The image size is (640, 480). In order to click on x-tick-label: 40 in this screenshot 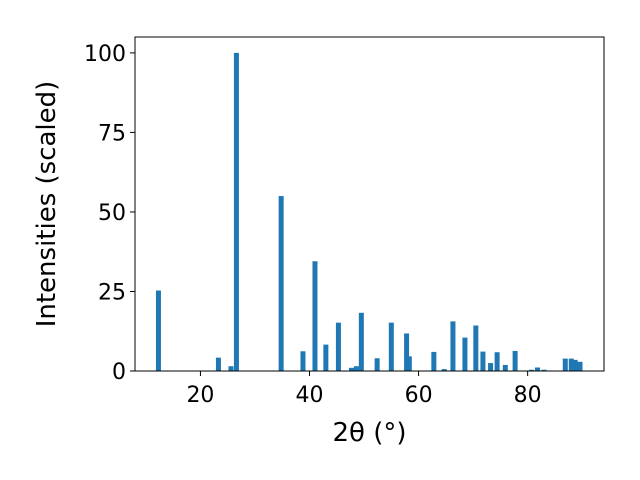, I will do `click(310, 395)`.